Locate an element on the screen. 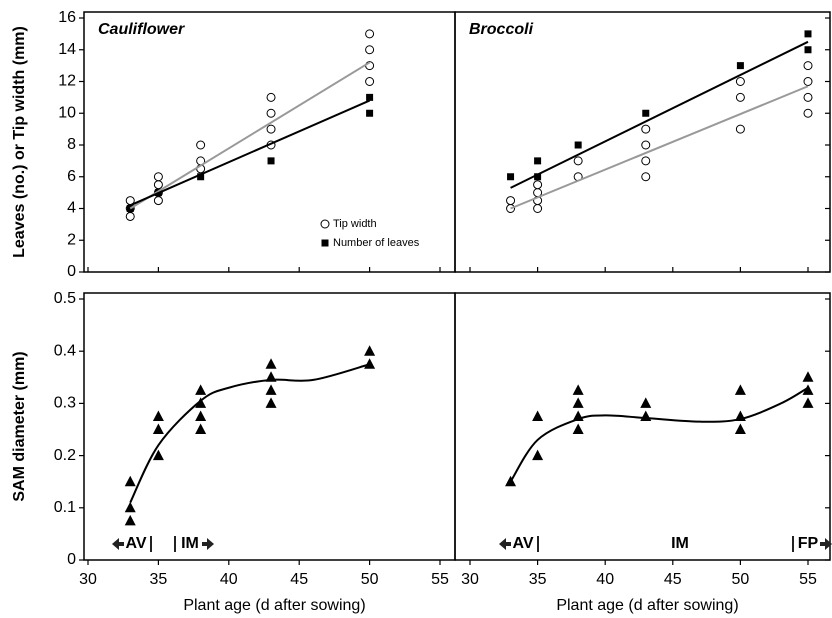  y-tick-label: 0.3 is located at coordinates (65, 403).